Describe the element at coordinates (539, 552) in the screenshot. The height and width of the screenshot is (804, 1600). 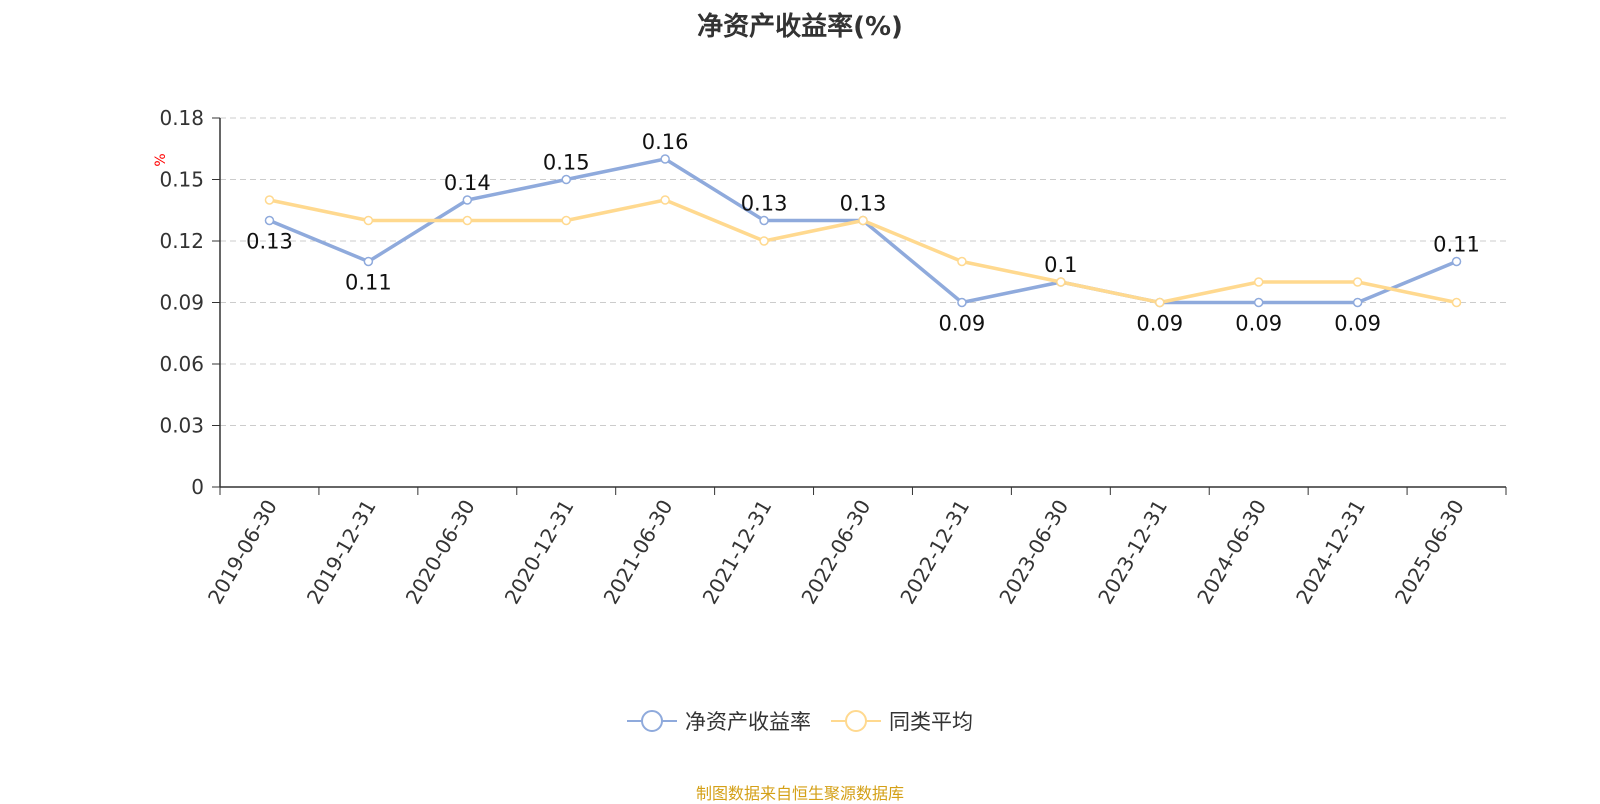
I see `x-tick-label: 2020-12-31` at that location.